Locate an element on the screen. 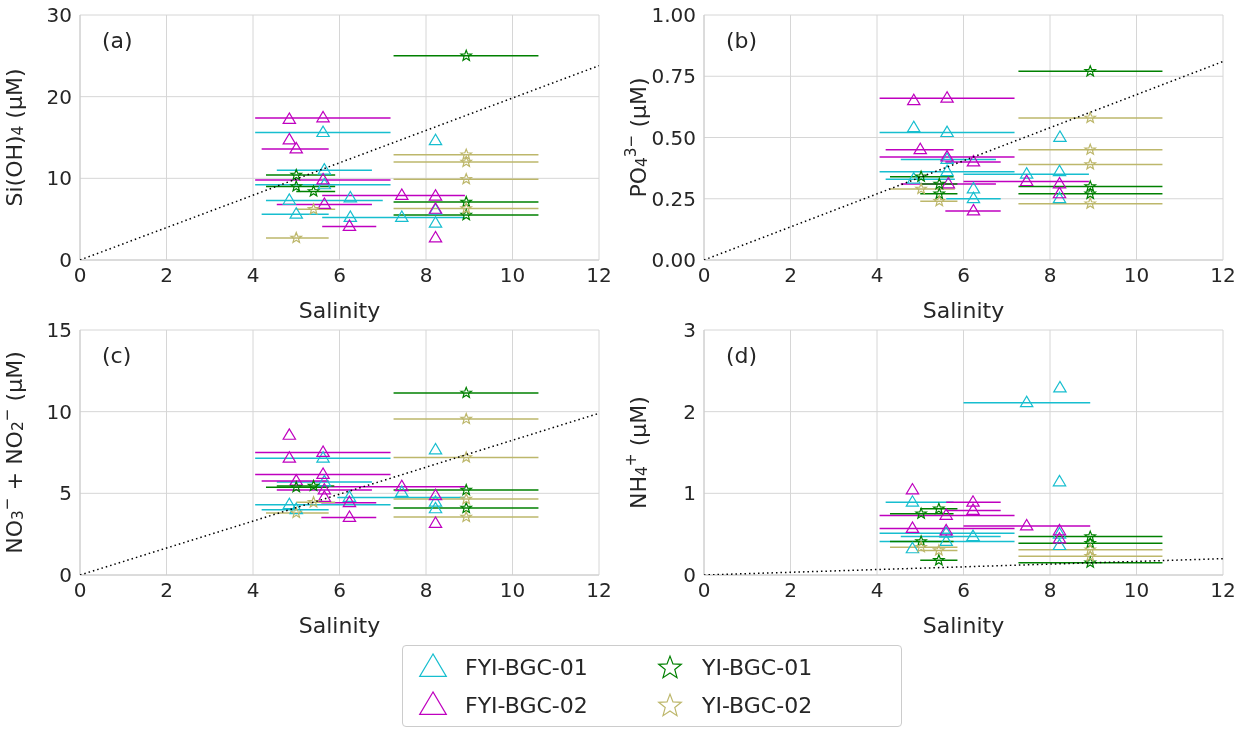 Image resolution: width=1247 pixels, height=731 pixels. y-tick-label: 0.25 is located at coordinates (673, 198).